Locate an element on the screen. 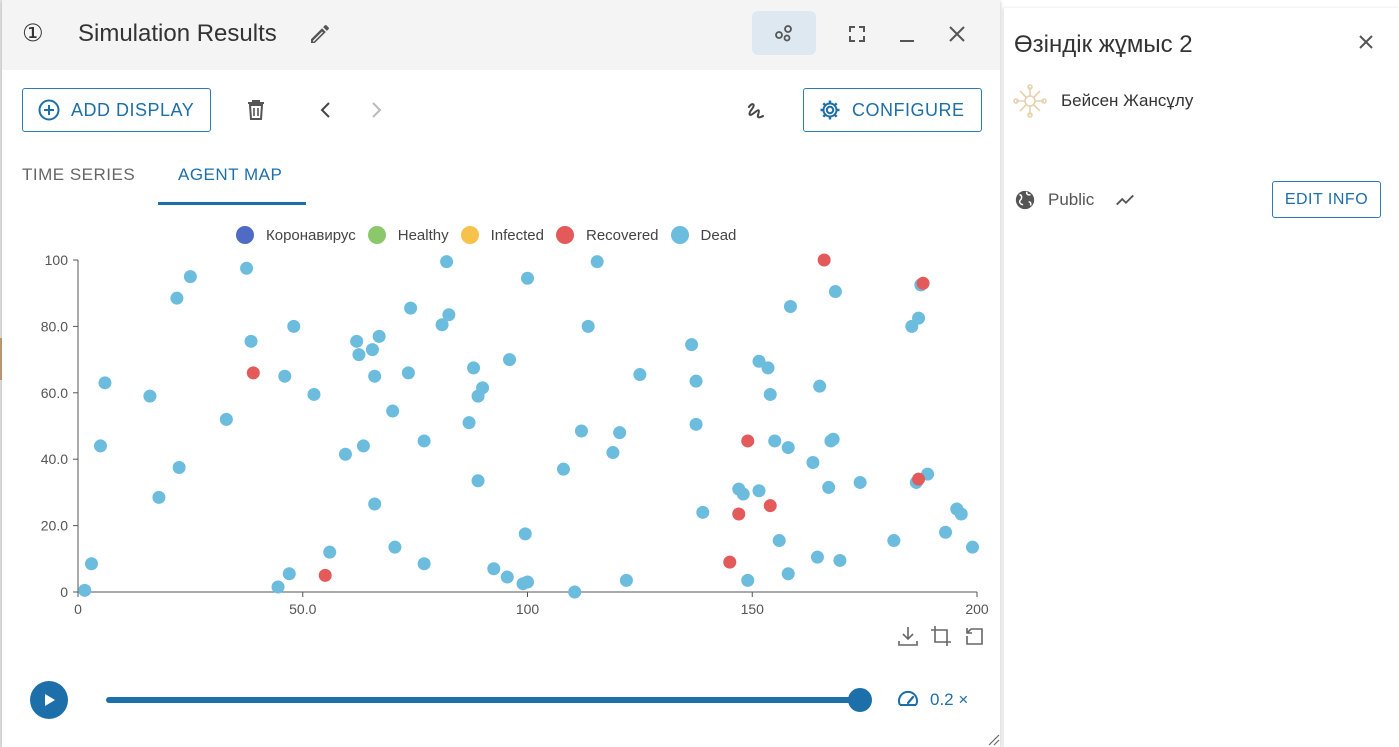 The height and width of the screenshot is (747, 1399). add-display-button: ADD DISPLAY is located at coordinates (116, 110).